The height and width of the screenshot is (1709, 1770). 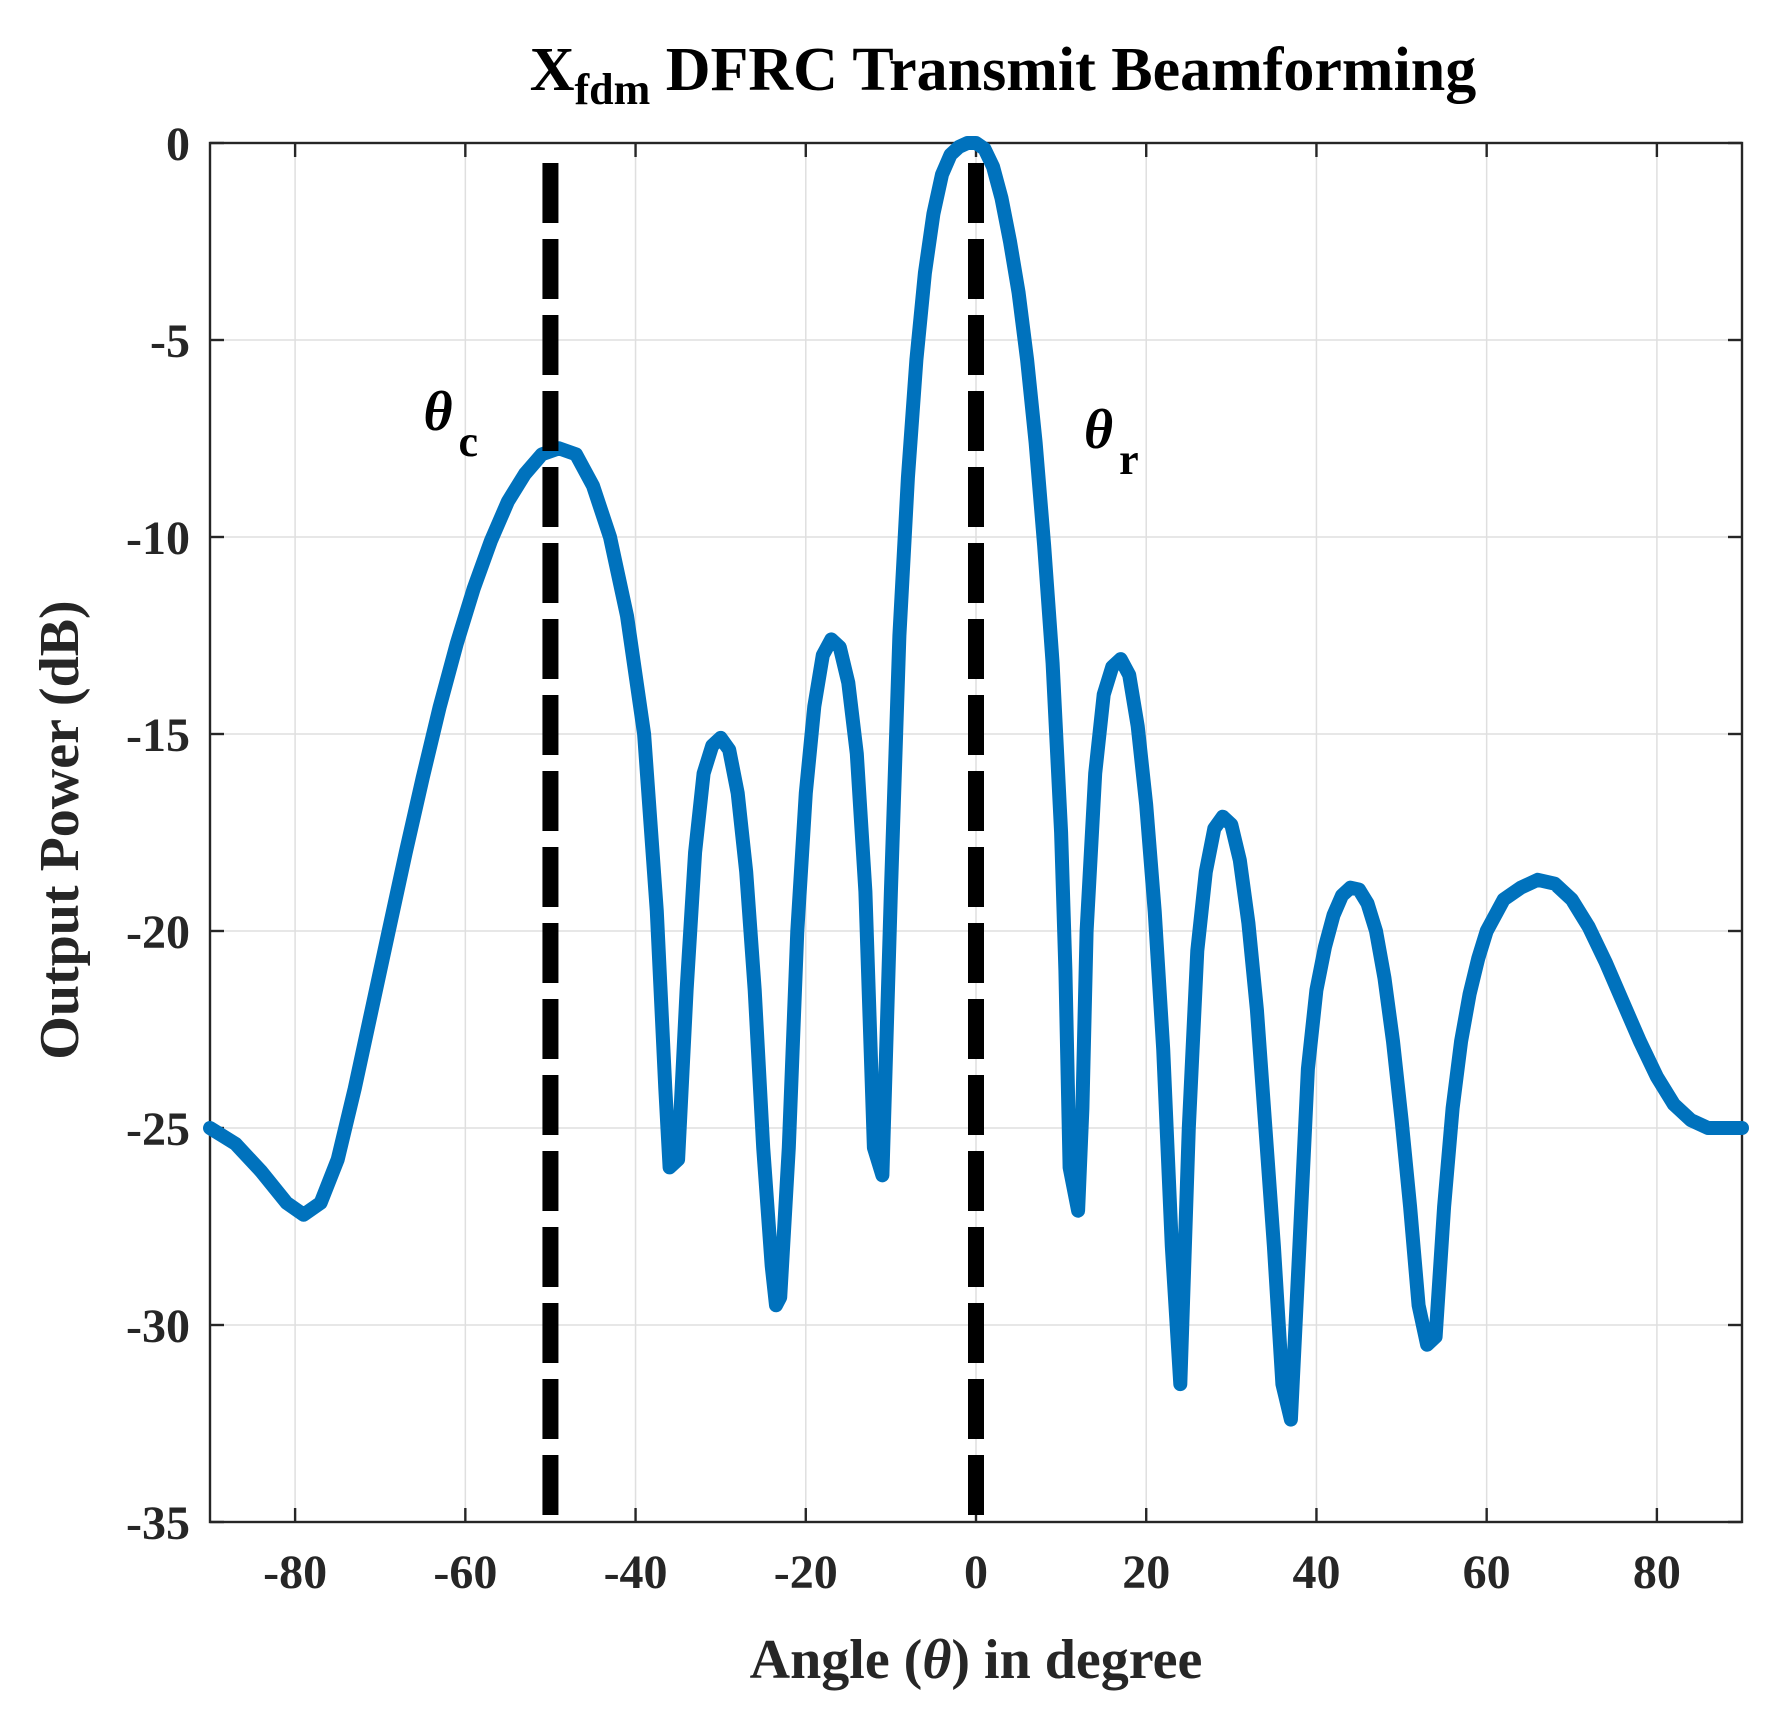 I want to click on title-subscript: fdm, so click(x=612, y=89).